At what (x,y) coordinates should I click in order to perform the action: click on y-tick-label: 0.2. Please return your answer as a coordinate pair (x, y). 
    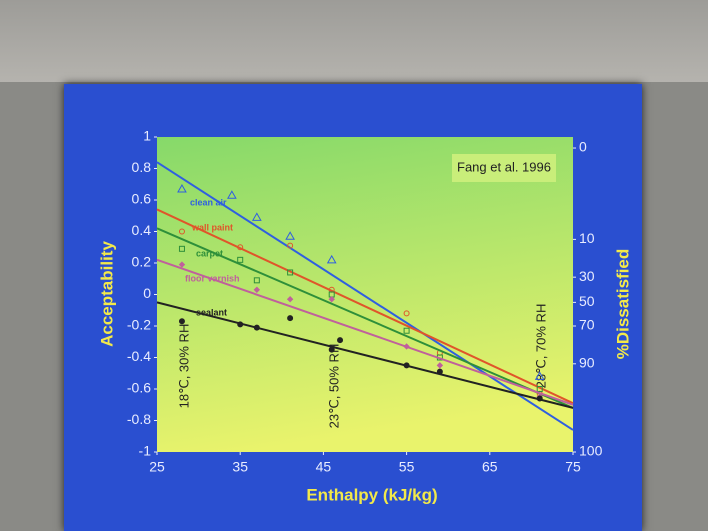
    Looking at the image, I should click on (142, 262).